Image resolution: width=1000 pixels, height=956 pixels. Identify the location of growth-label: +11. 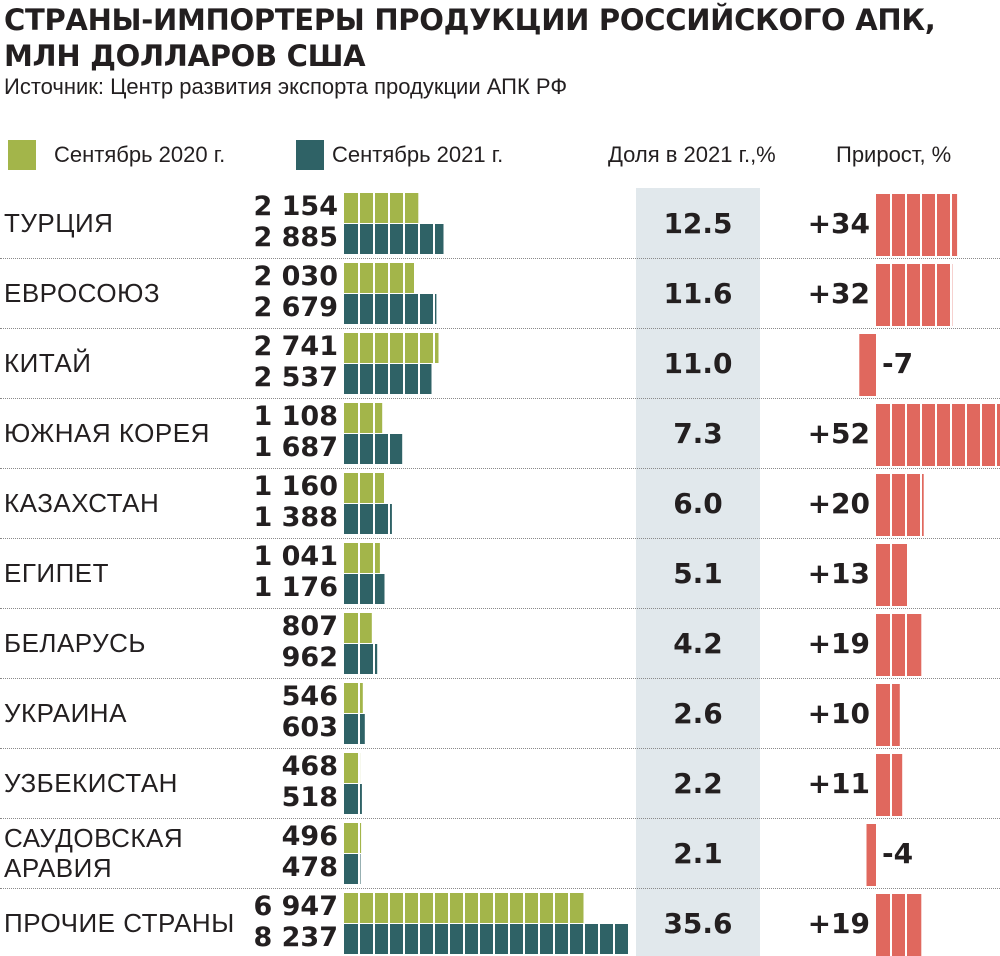
(838, 783).